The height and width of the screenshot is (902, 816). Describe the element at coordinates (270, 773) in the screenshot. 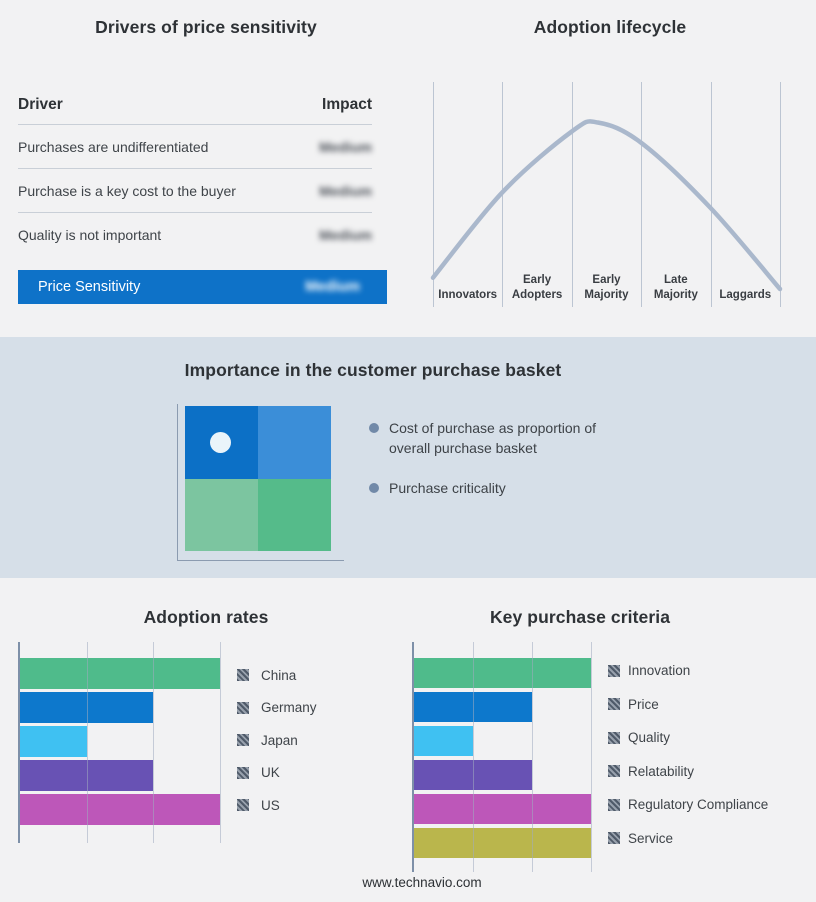

I see `legend-label: UK` at that location.